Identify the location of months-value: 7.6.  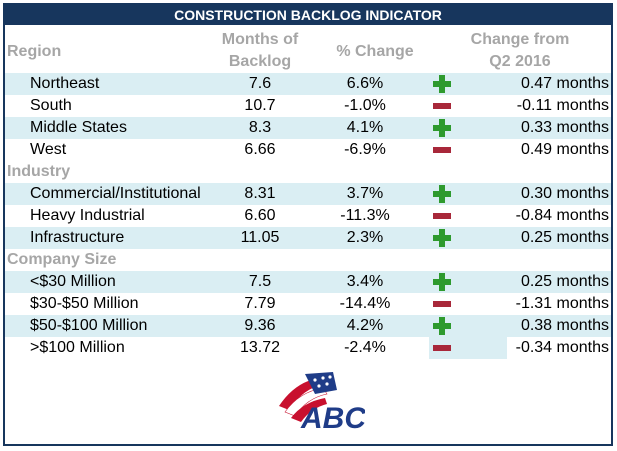
(260, 83).